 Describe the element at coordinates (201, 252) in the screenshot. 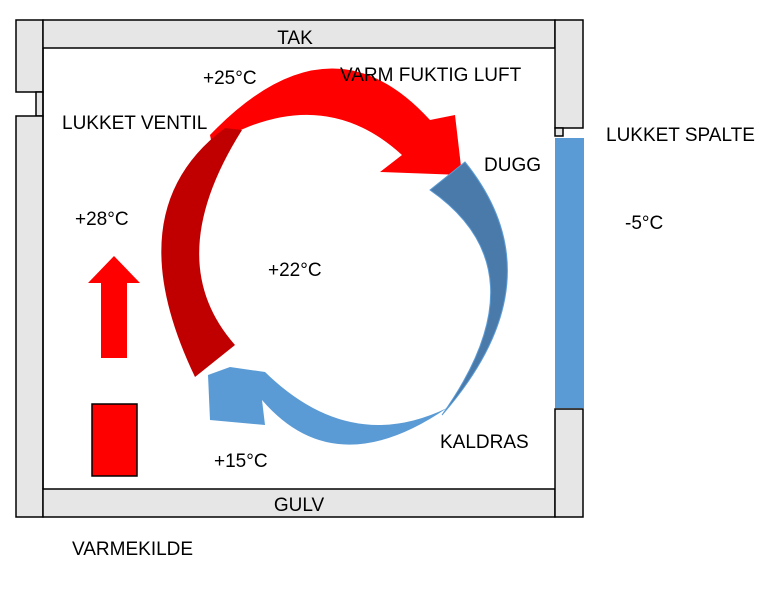

I see `warm-air-left-arc` at that location.